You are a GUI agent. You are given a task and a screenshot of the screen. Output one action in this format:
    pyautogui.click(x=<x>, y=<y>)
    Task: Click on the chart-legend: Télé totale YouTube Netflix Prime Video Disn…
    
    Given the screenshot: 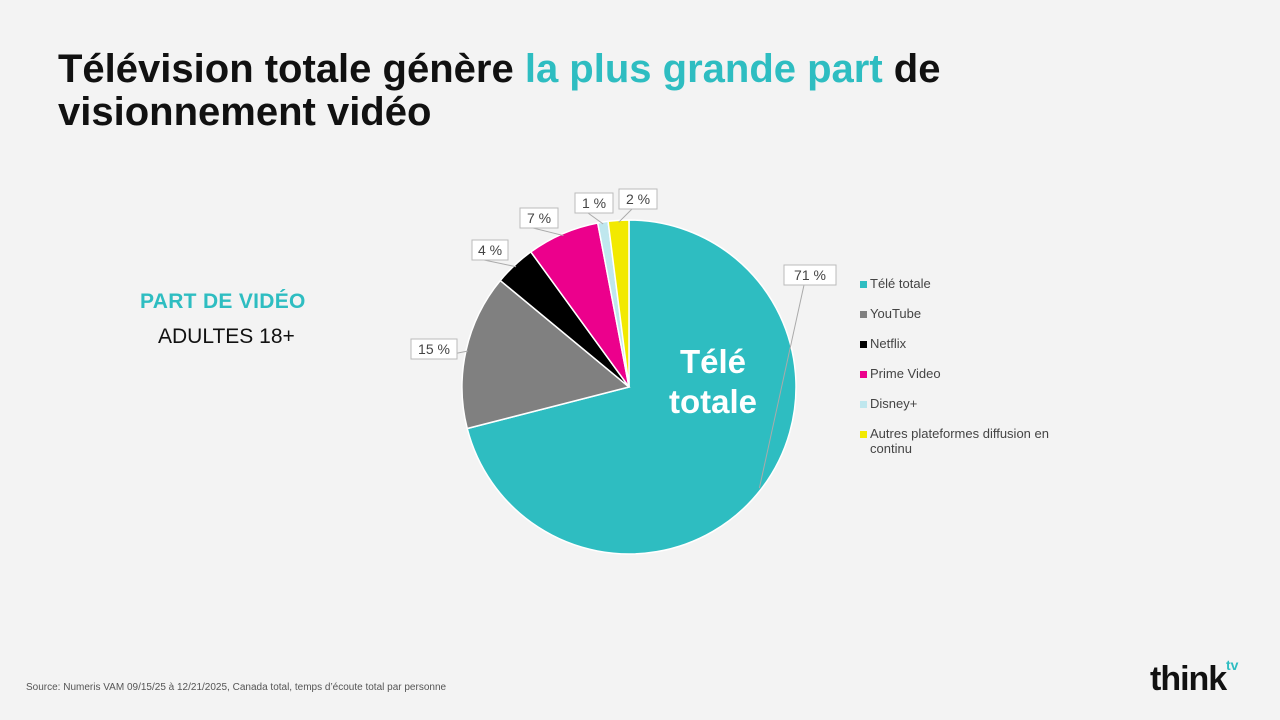 What is the action you would take?
    pyautogui.click(x=965, y=366)
    